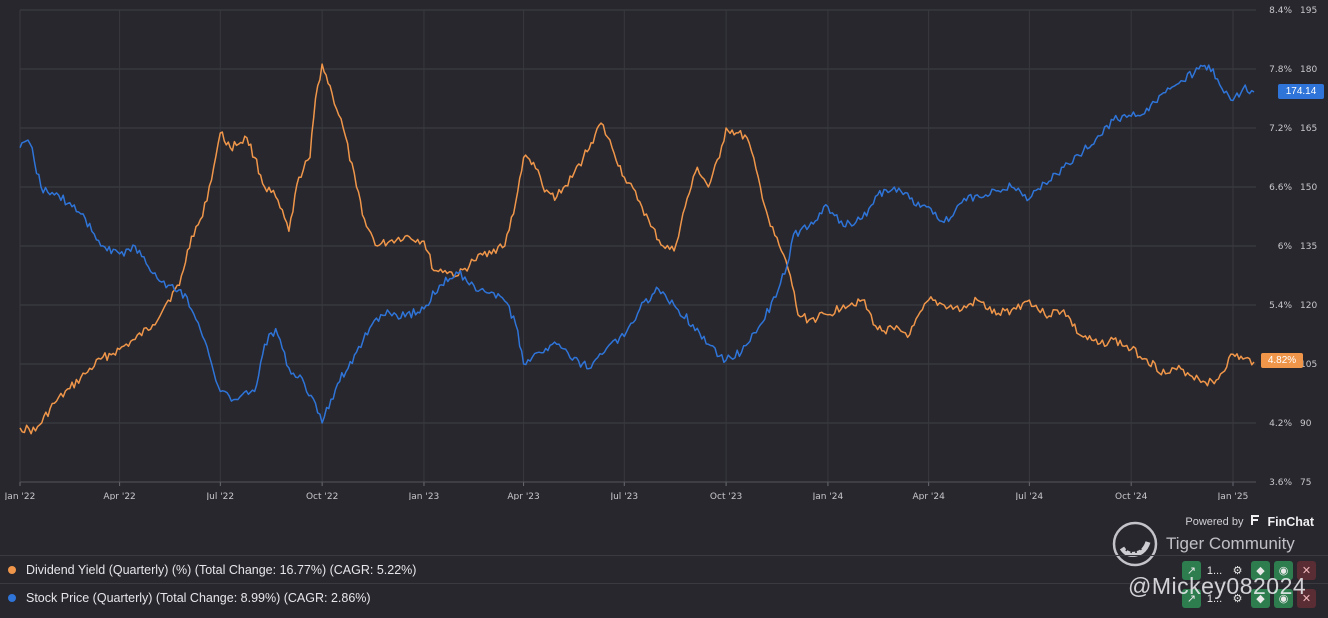  I want to click on y-left-tick-label: 6%, so click(1285, 247).